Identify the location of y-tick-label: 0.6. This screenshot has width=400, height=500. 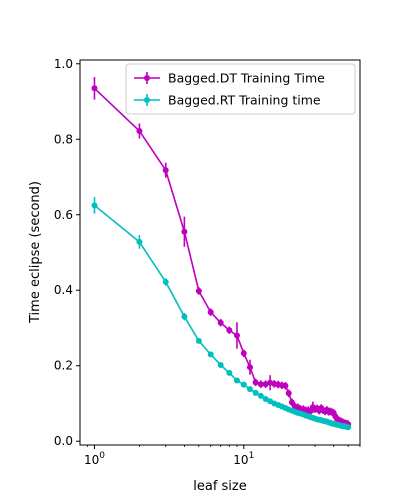
(63, 215).